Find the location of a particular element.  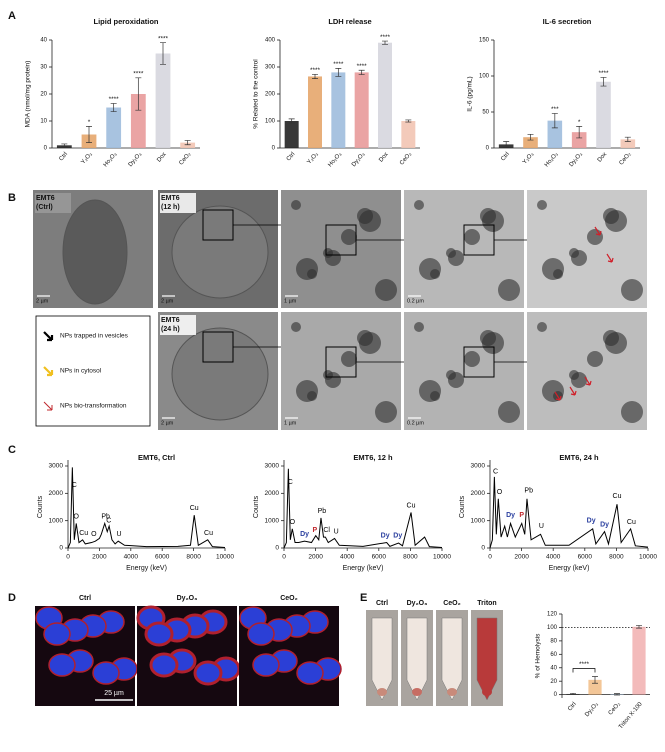

tube-label: Ctrl is located at coordinates (382, 603).